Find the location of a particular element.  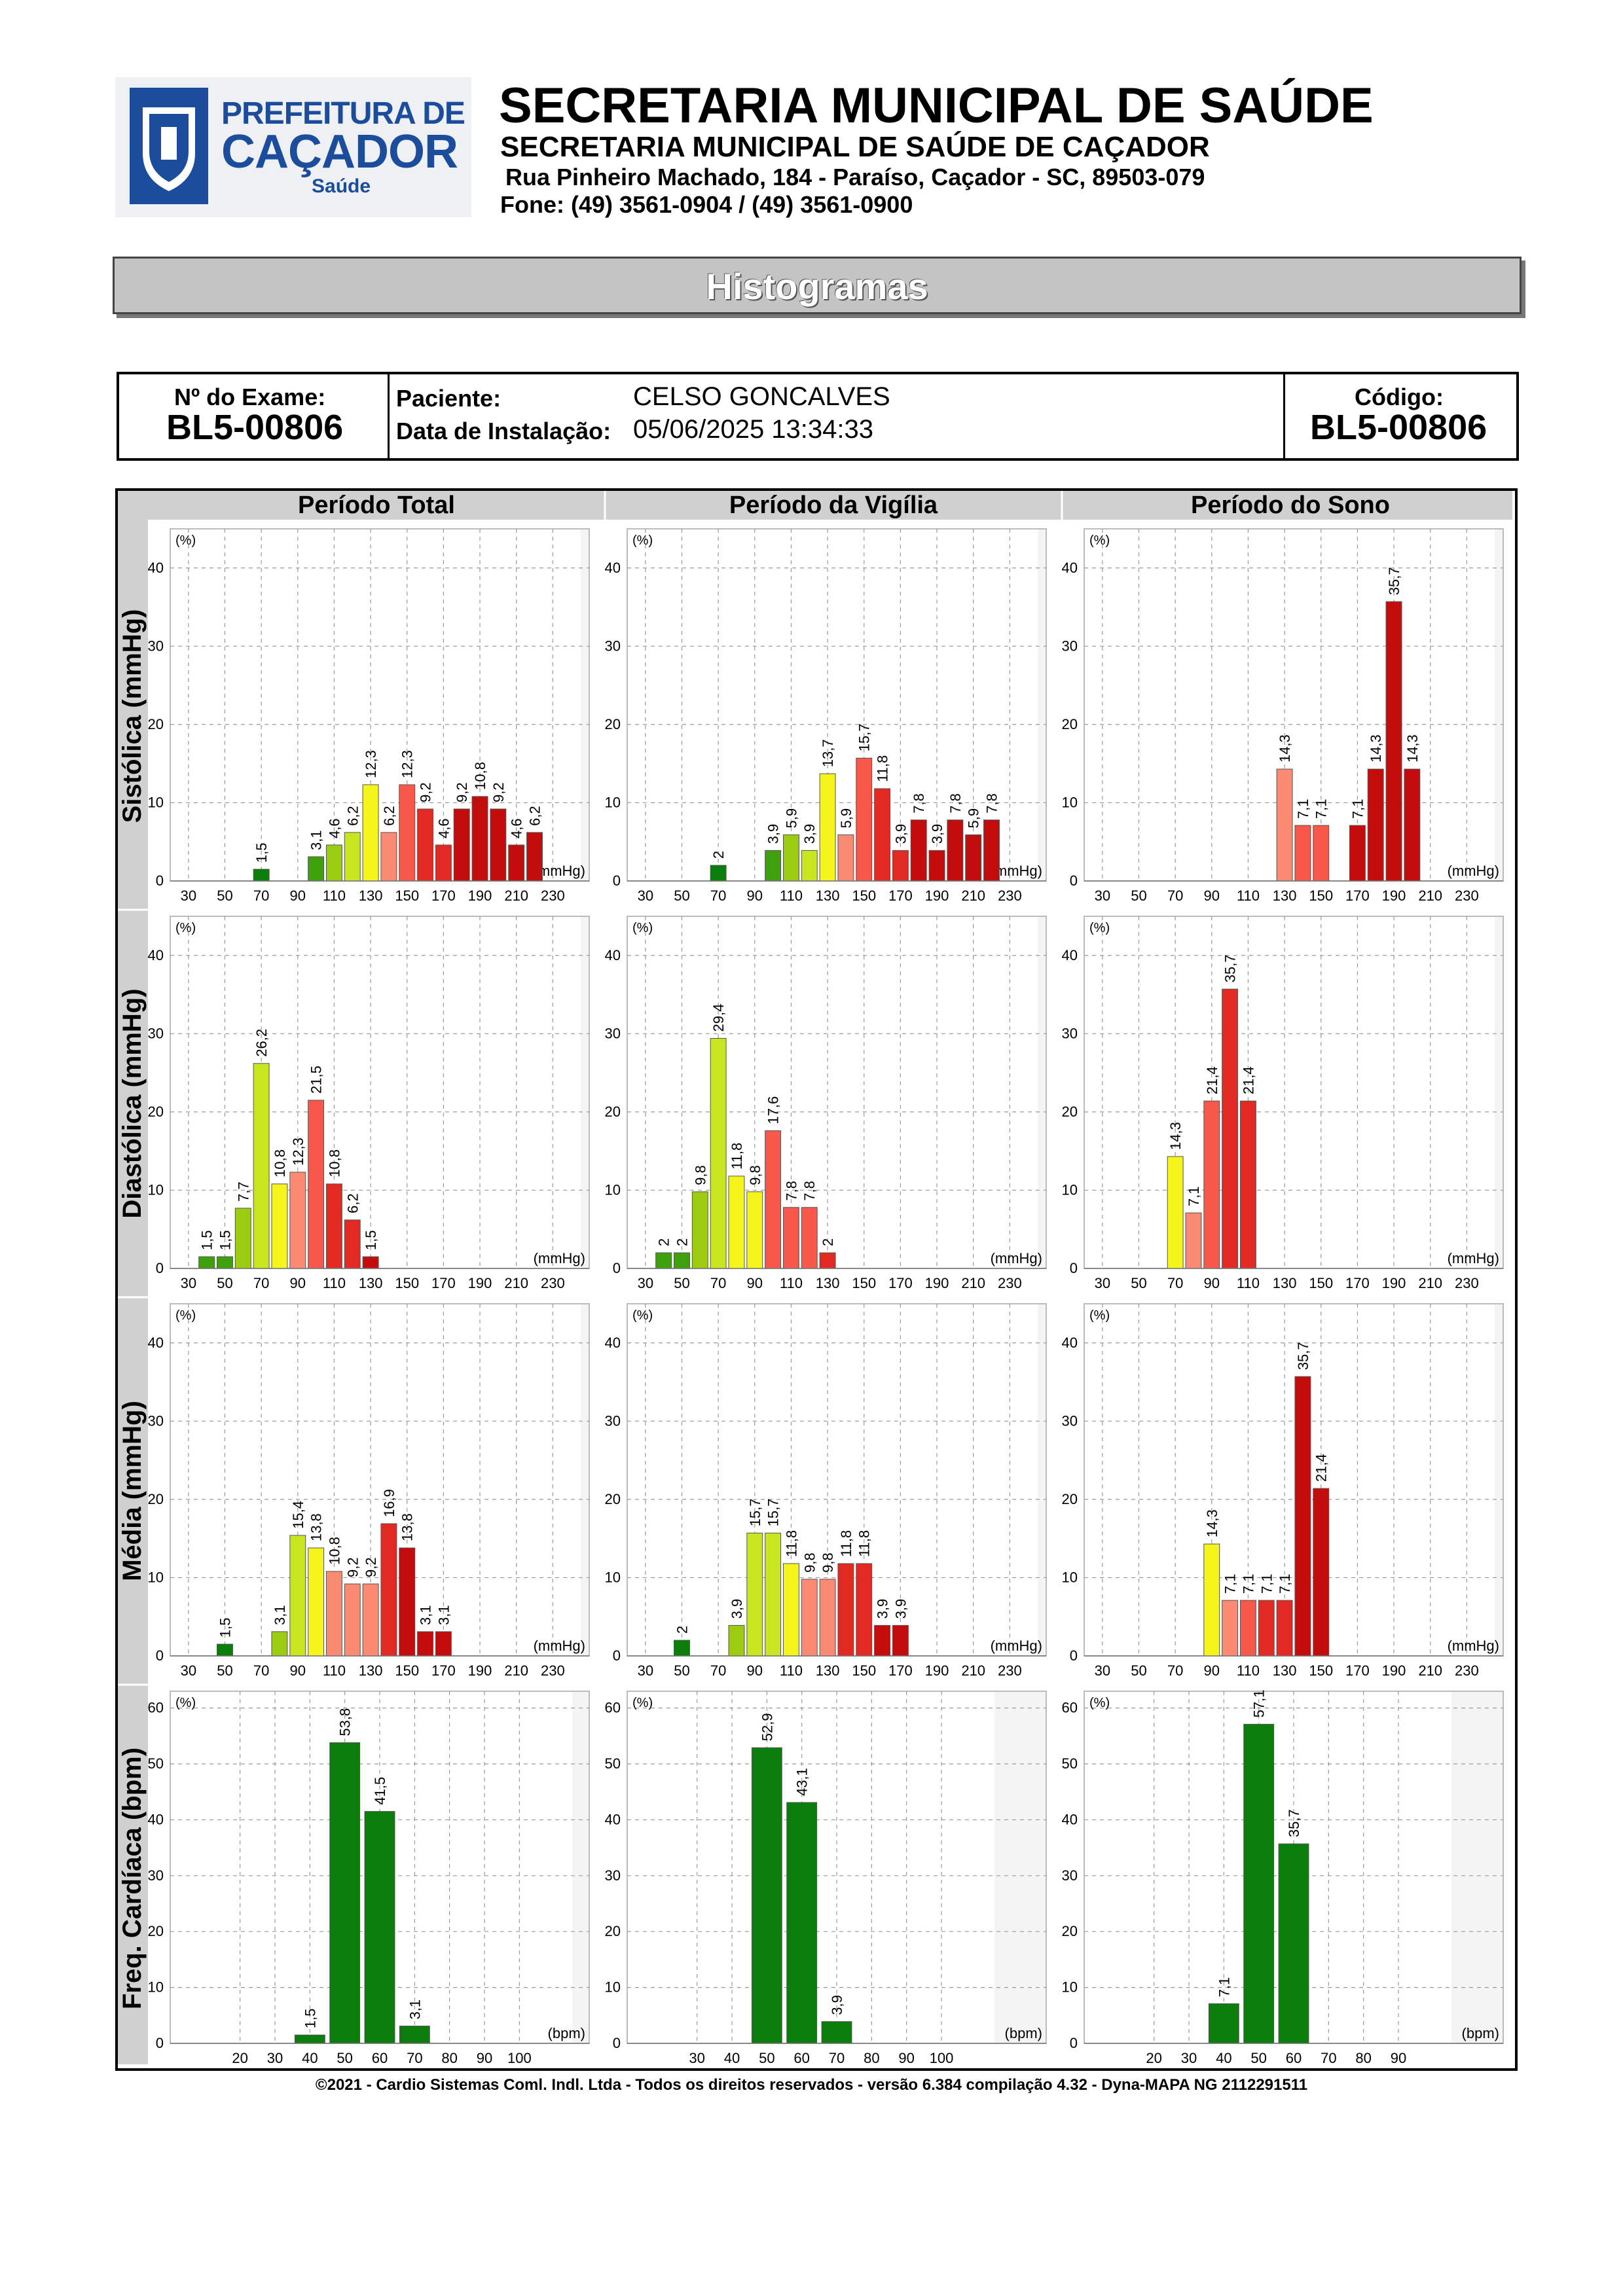

bar-value-label: 35,7 is located at coordinates (1394, 581).